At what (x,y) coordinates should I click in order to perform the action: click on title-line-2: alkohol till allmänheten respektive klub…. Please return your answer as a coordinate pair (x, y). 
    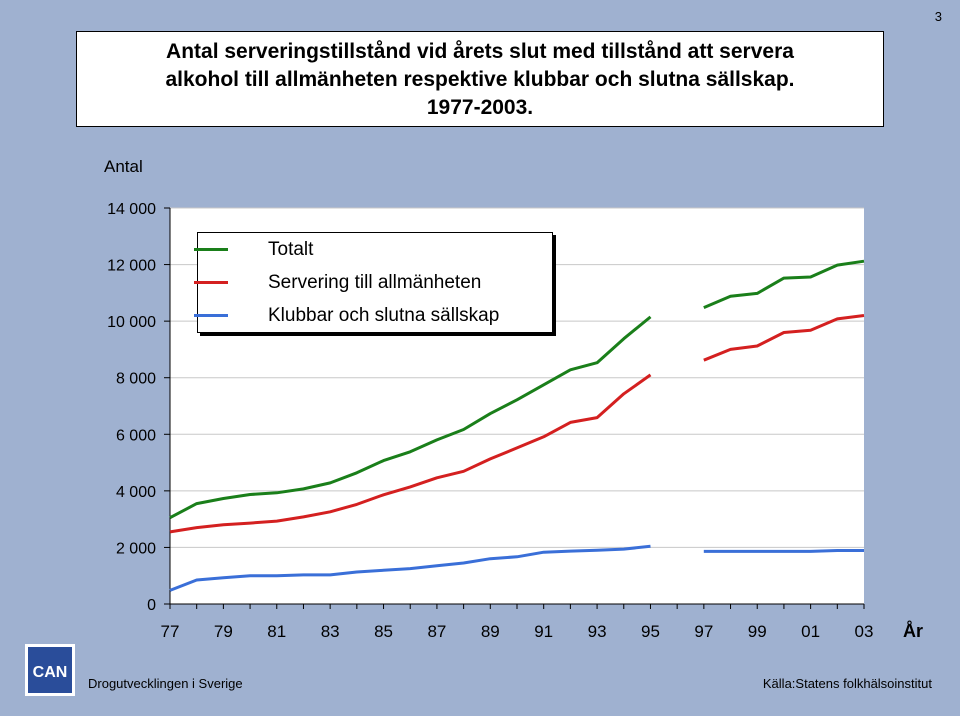
    Looking at the image, I should click on (480, 79).